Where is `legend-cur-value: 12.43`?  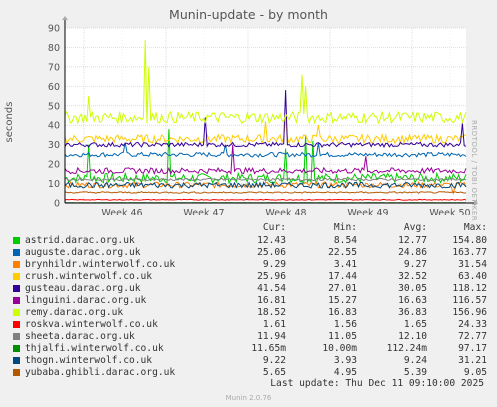
legend-cur-value: 12.43 is located at coordinates (271, 240).